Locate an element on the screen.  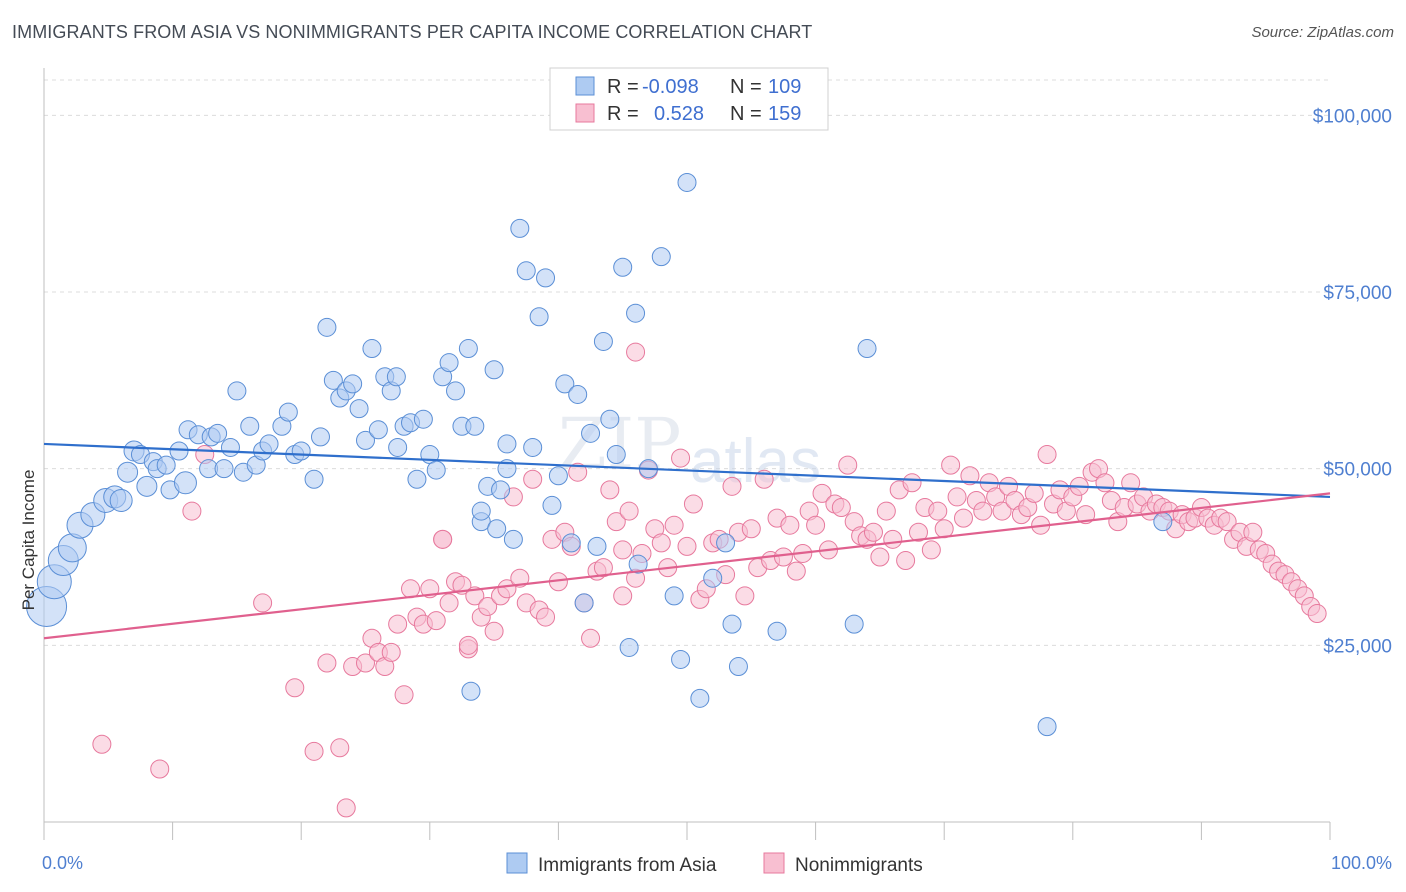
watermark-atlas: atlas is located at coordinates (755, 461).